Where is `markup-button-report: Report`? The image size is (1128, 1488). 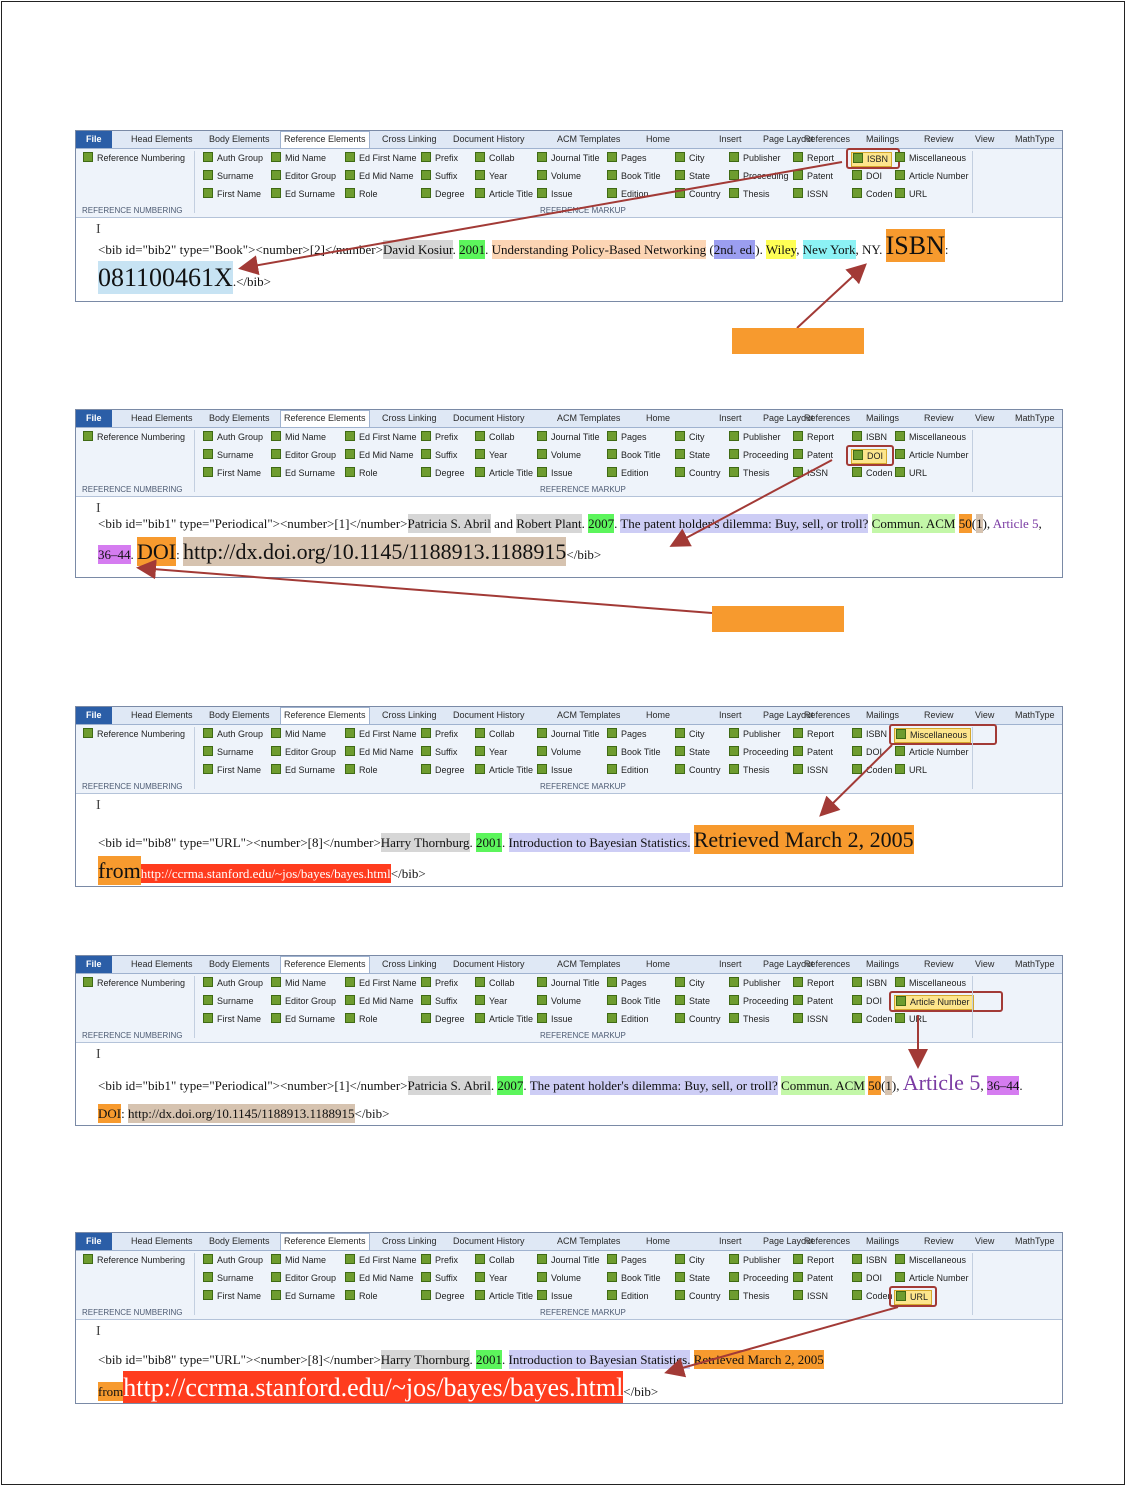 markup-button-report: Report is located at coordinates (814, 1260).